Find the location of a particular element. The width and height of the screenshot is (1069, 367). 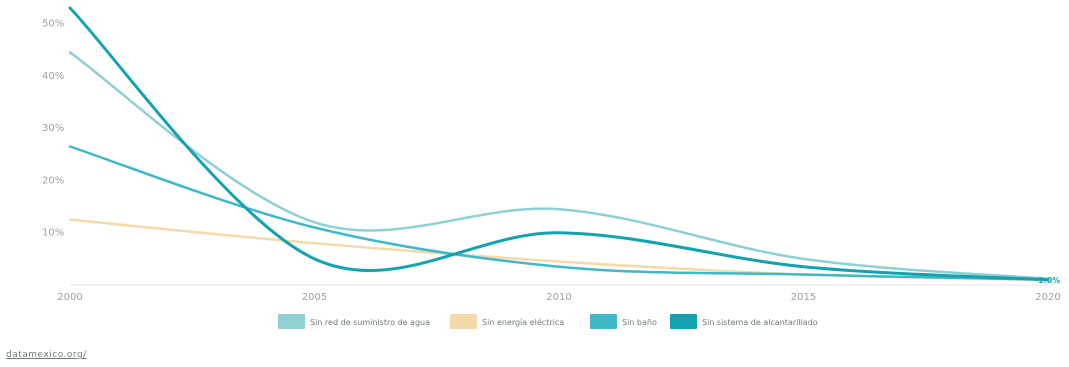

y-tick-label: 20% is located at coordinates (53, 180).